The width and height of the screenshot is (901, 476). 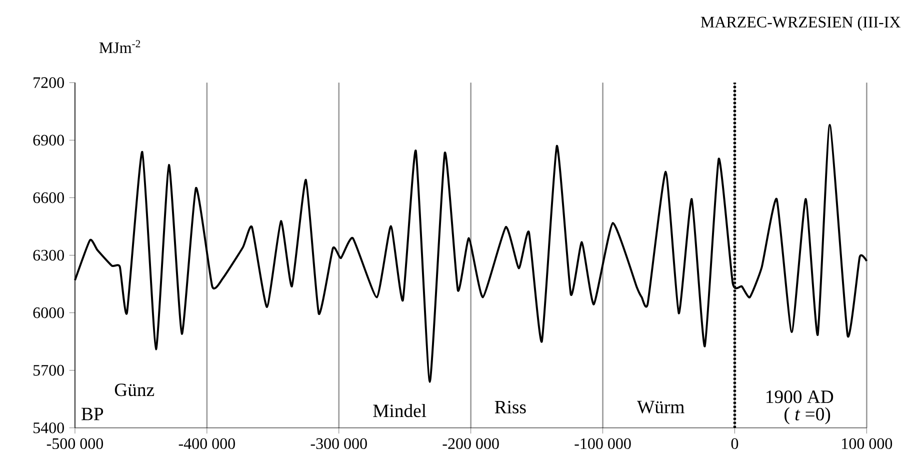 I want to click on annotation: Günz, so click(x=134, y=390).